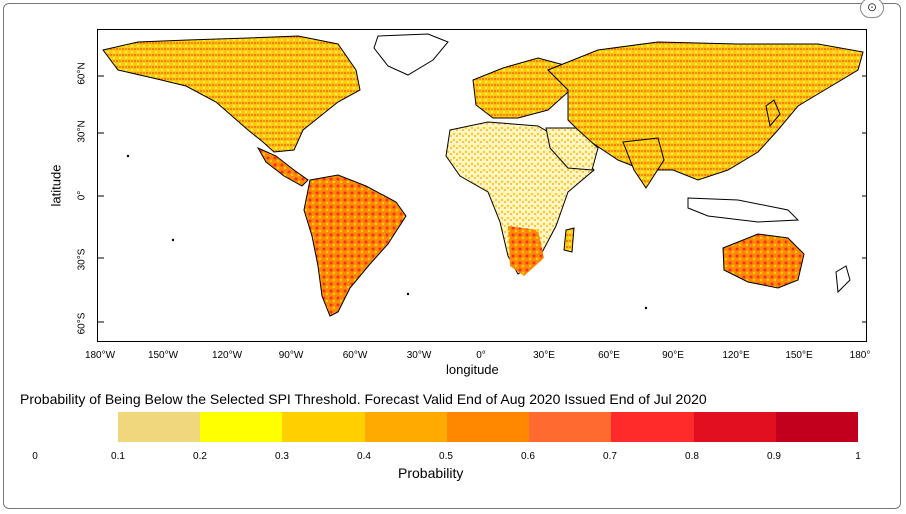  What do you see at coordinates (773, 113) in the screenshot?
I see `japan-land` at bounding box center [773, 113].